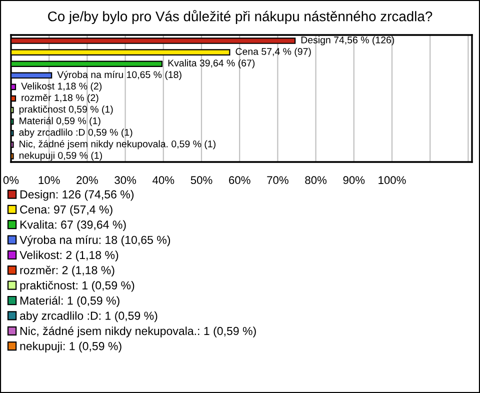 Image resolution: width=480 pixels, height=393 pixels. Describe the element at coordinates (163, 180) in the screenshot. I see `x-tick-label: 40%` at that location.